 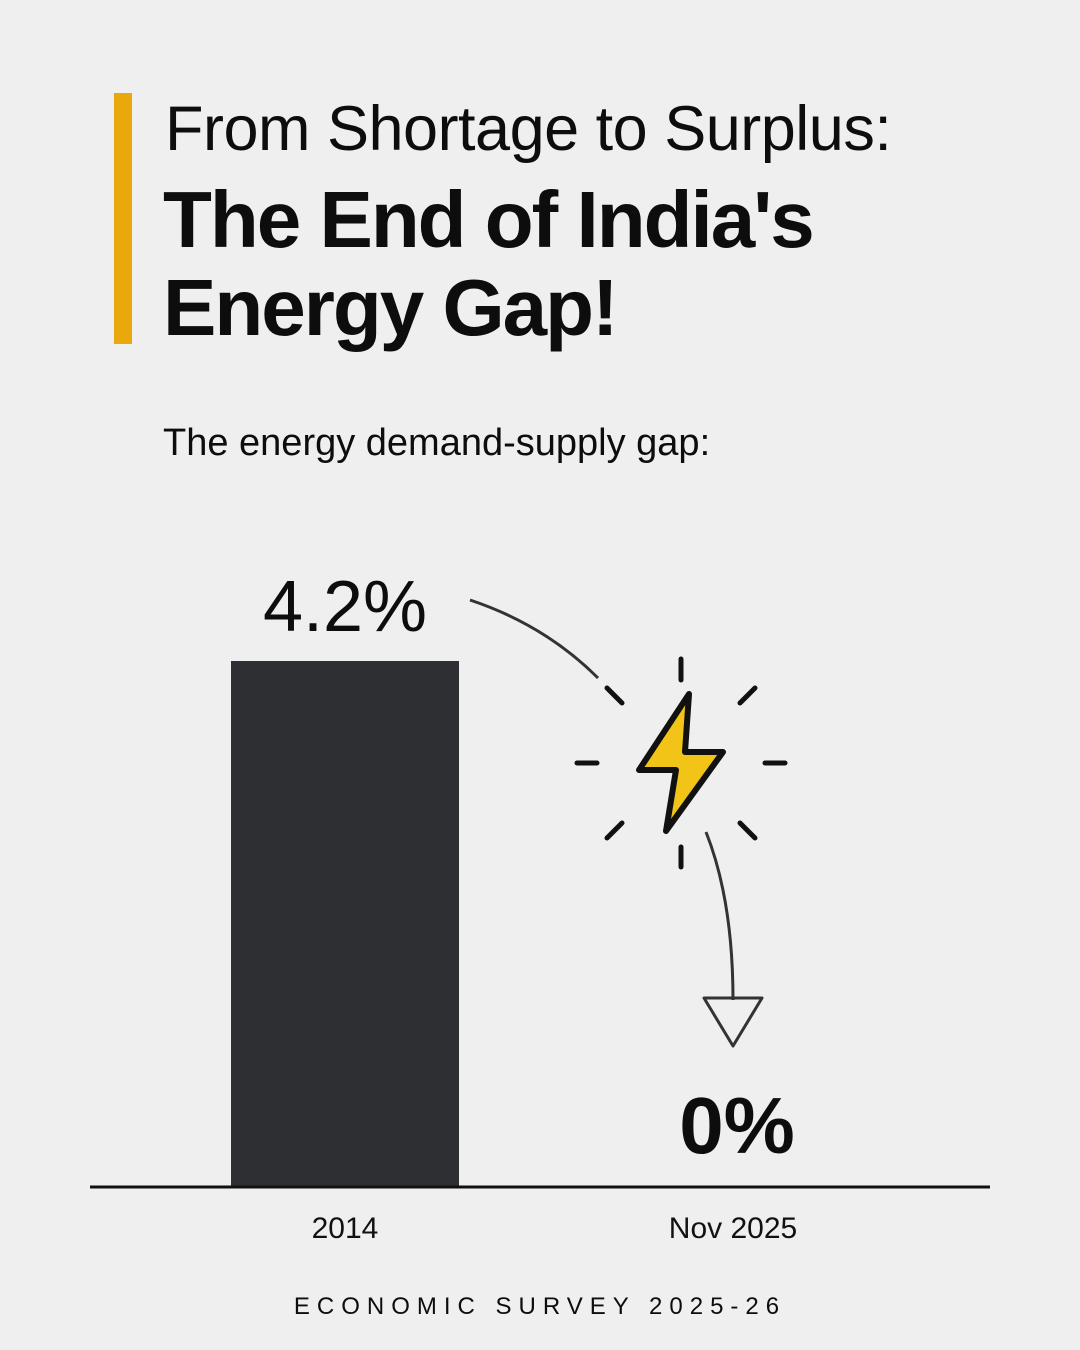 I want to click on arrow-curve-bottom, so click(x=719, y=916).